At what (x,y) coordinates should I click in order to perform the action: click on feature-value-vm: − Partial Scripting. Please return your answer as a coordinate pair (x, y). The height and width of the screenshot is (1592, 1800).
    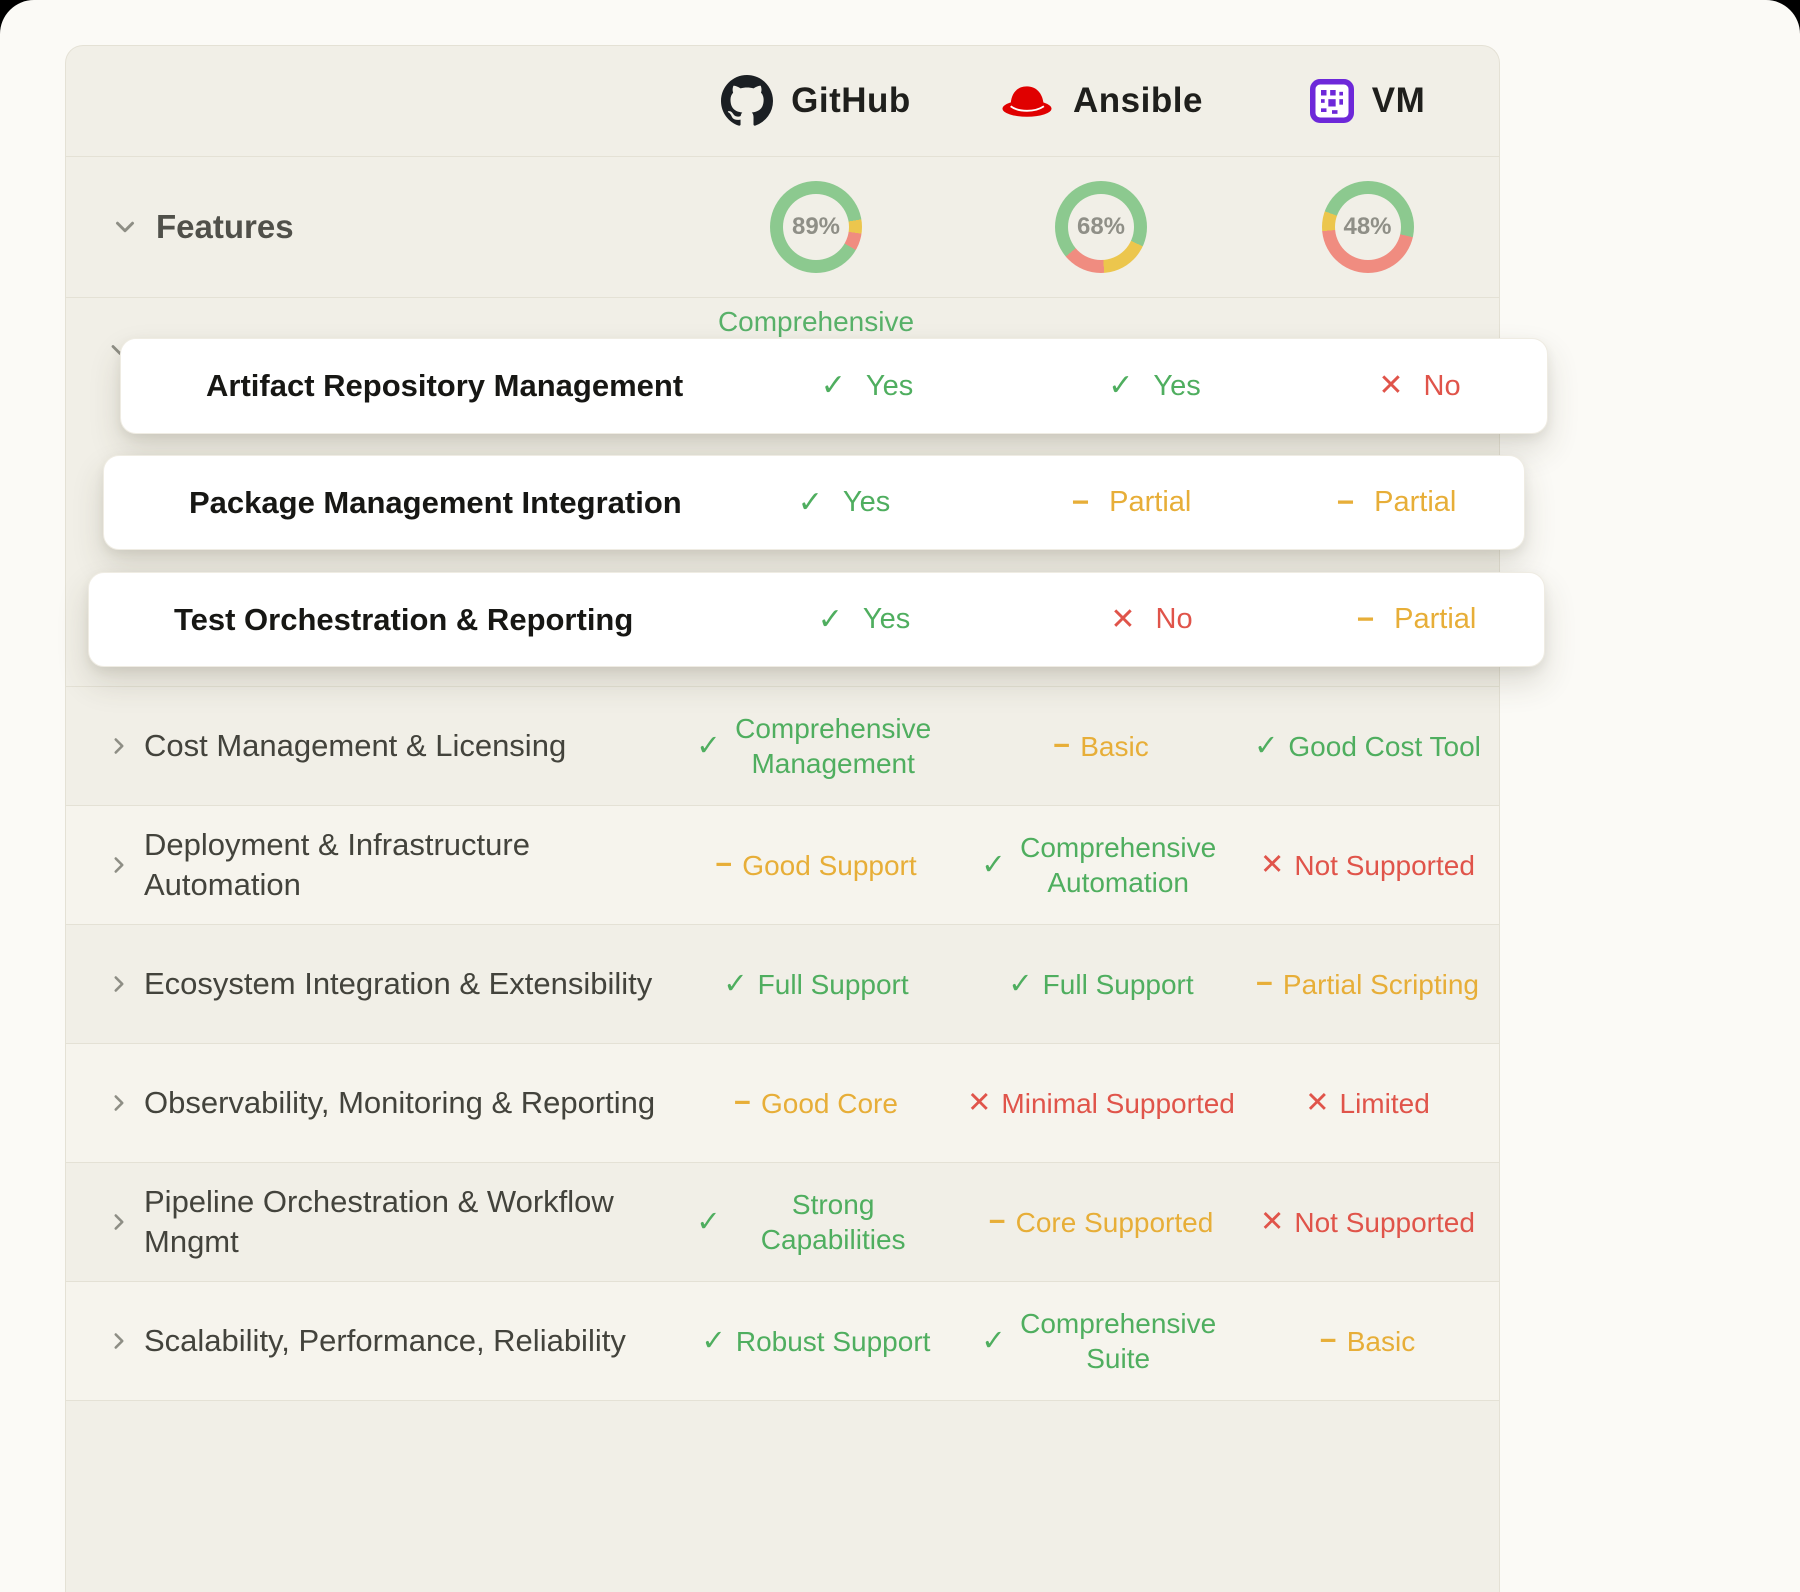
    Looking at the image, I should click on (1367, 983).